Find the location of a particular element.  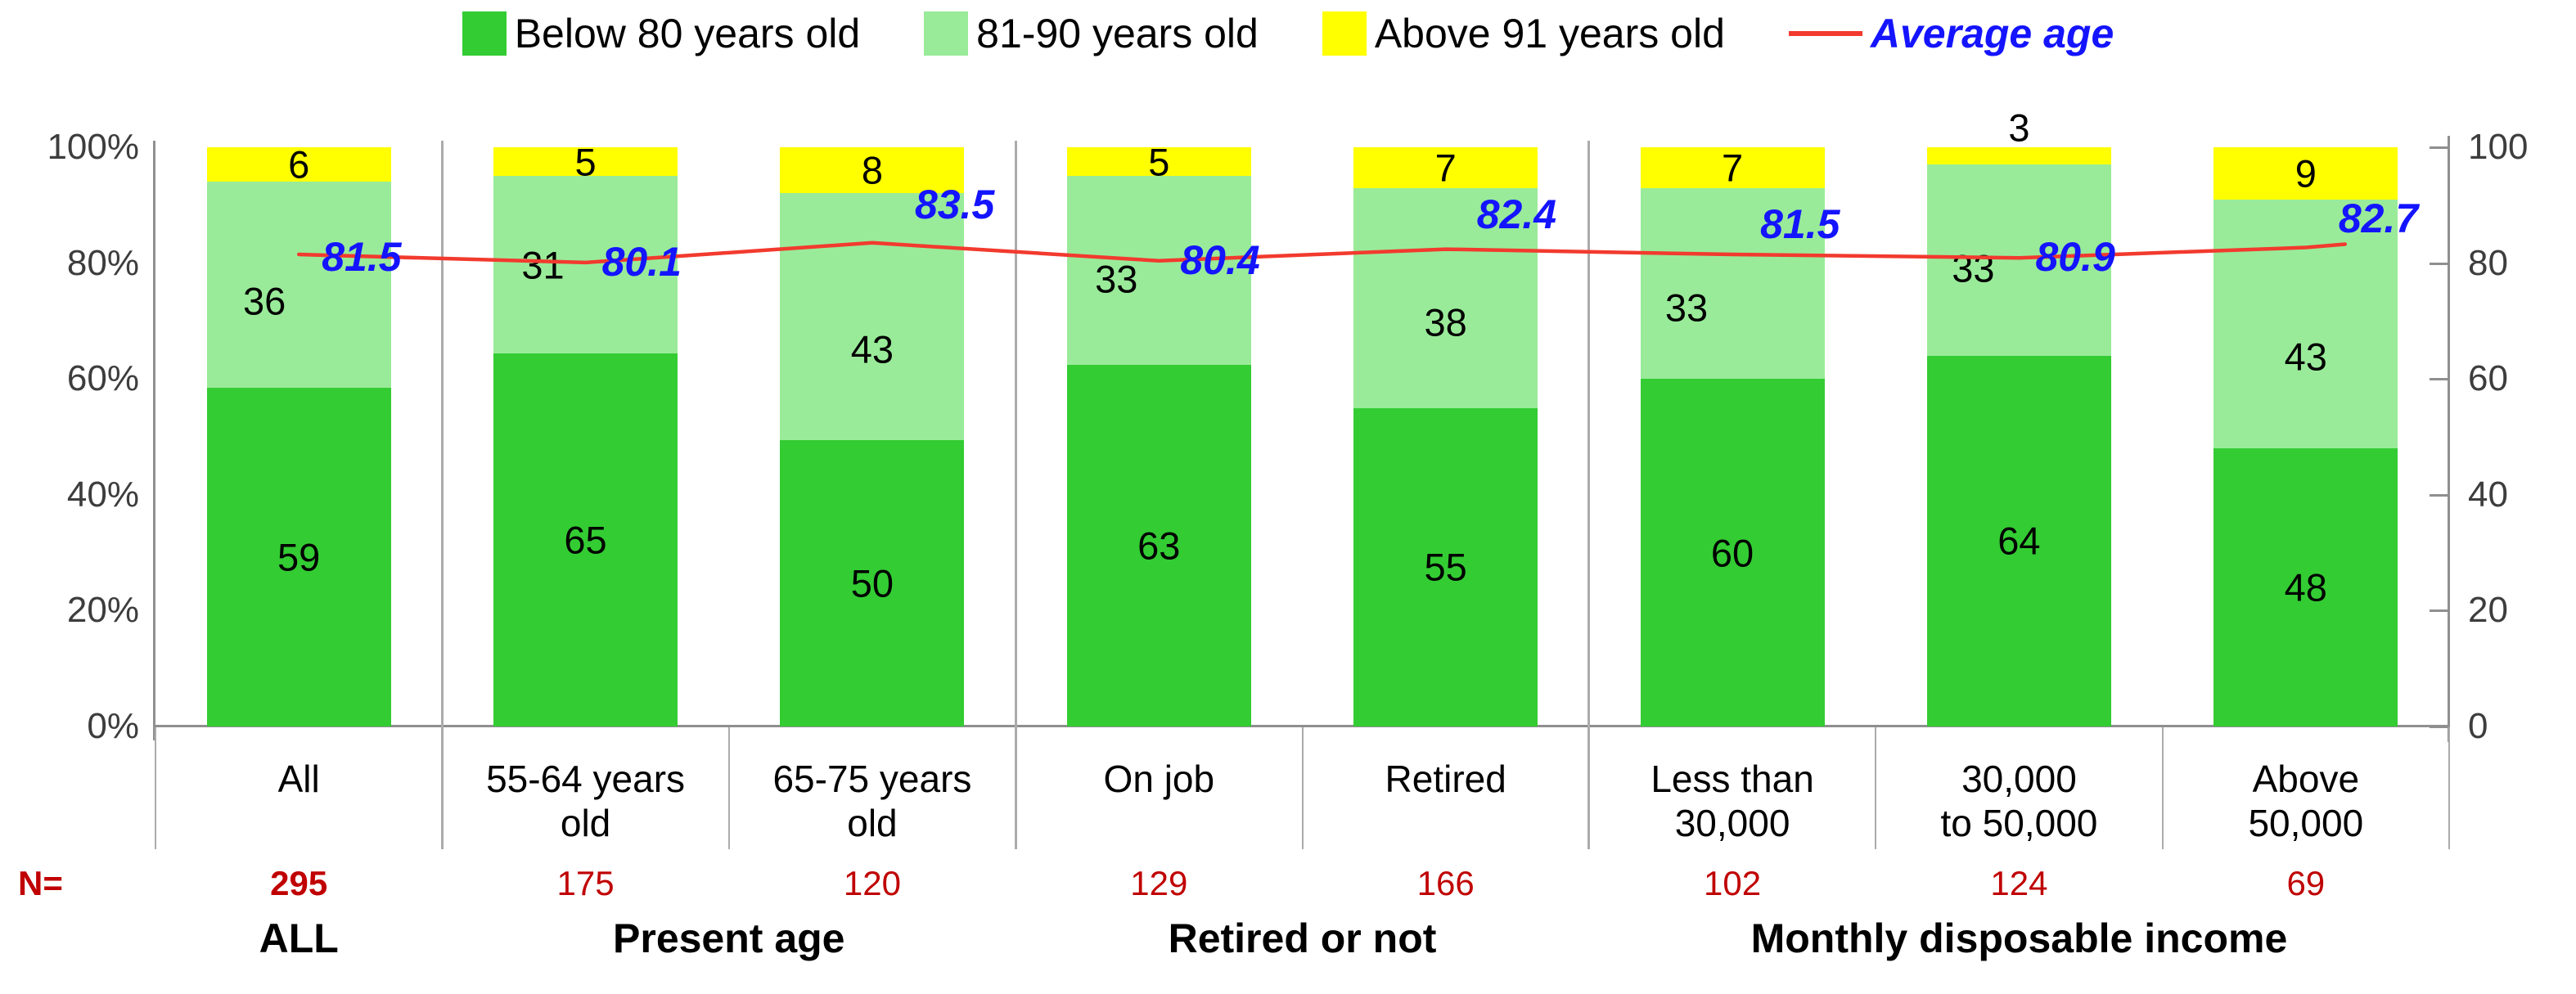

y-axis-right-tick-label: 80 is located at coordinates (2488, 262).